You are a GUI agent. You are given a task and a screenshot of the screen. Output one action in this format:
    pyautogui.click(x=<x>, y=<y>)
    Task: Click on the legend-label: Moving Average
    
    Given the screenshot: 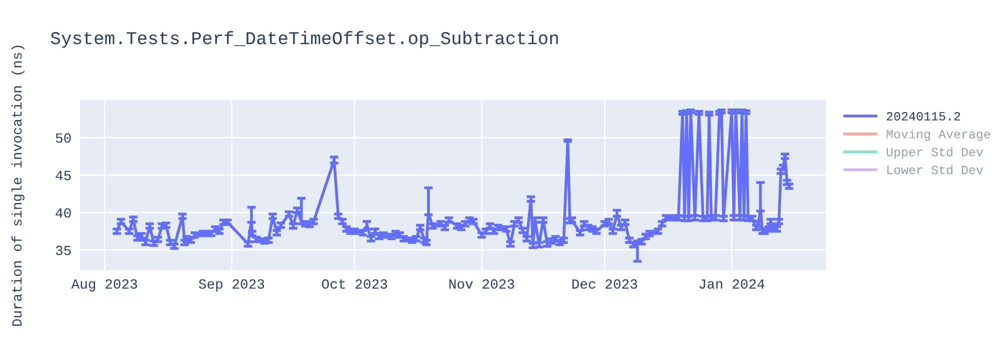 What is the action you would take?
    pyautogui.click(x=938, y=135)
    